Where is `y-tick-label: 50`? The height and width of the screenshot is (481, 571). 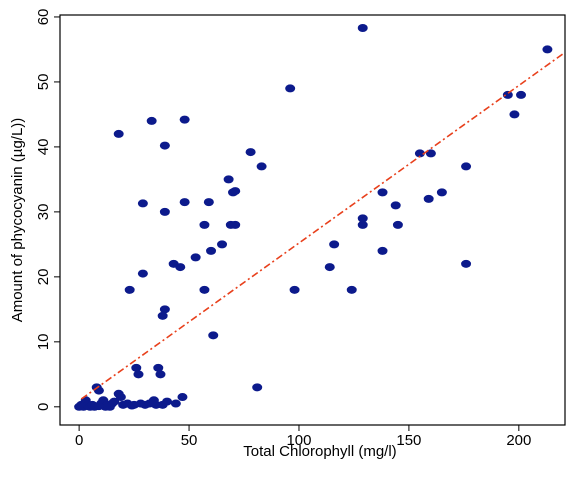
y-tick-label: 50 is located at coordinates (43, 82).